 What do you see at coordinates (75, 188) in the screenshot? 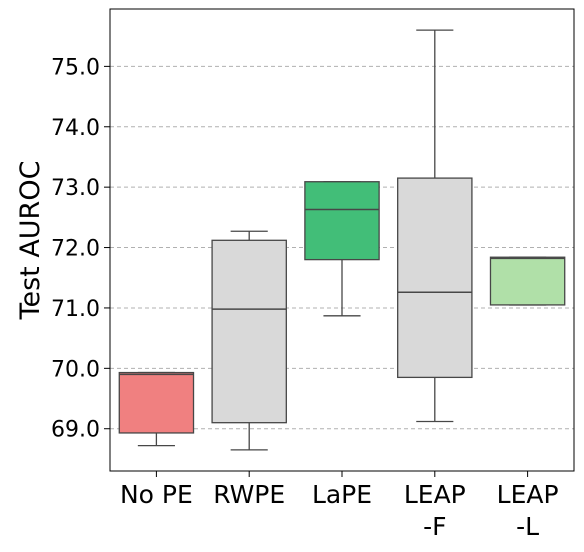
I see `y-tick-label: 73.0` at bounding box center [75, 188].